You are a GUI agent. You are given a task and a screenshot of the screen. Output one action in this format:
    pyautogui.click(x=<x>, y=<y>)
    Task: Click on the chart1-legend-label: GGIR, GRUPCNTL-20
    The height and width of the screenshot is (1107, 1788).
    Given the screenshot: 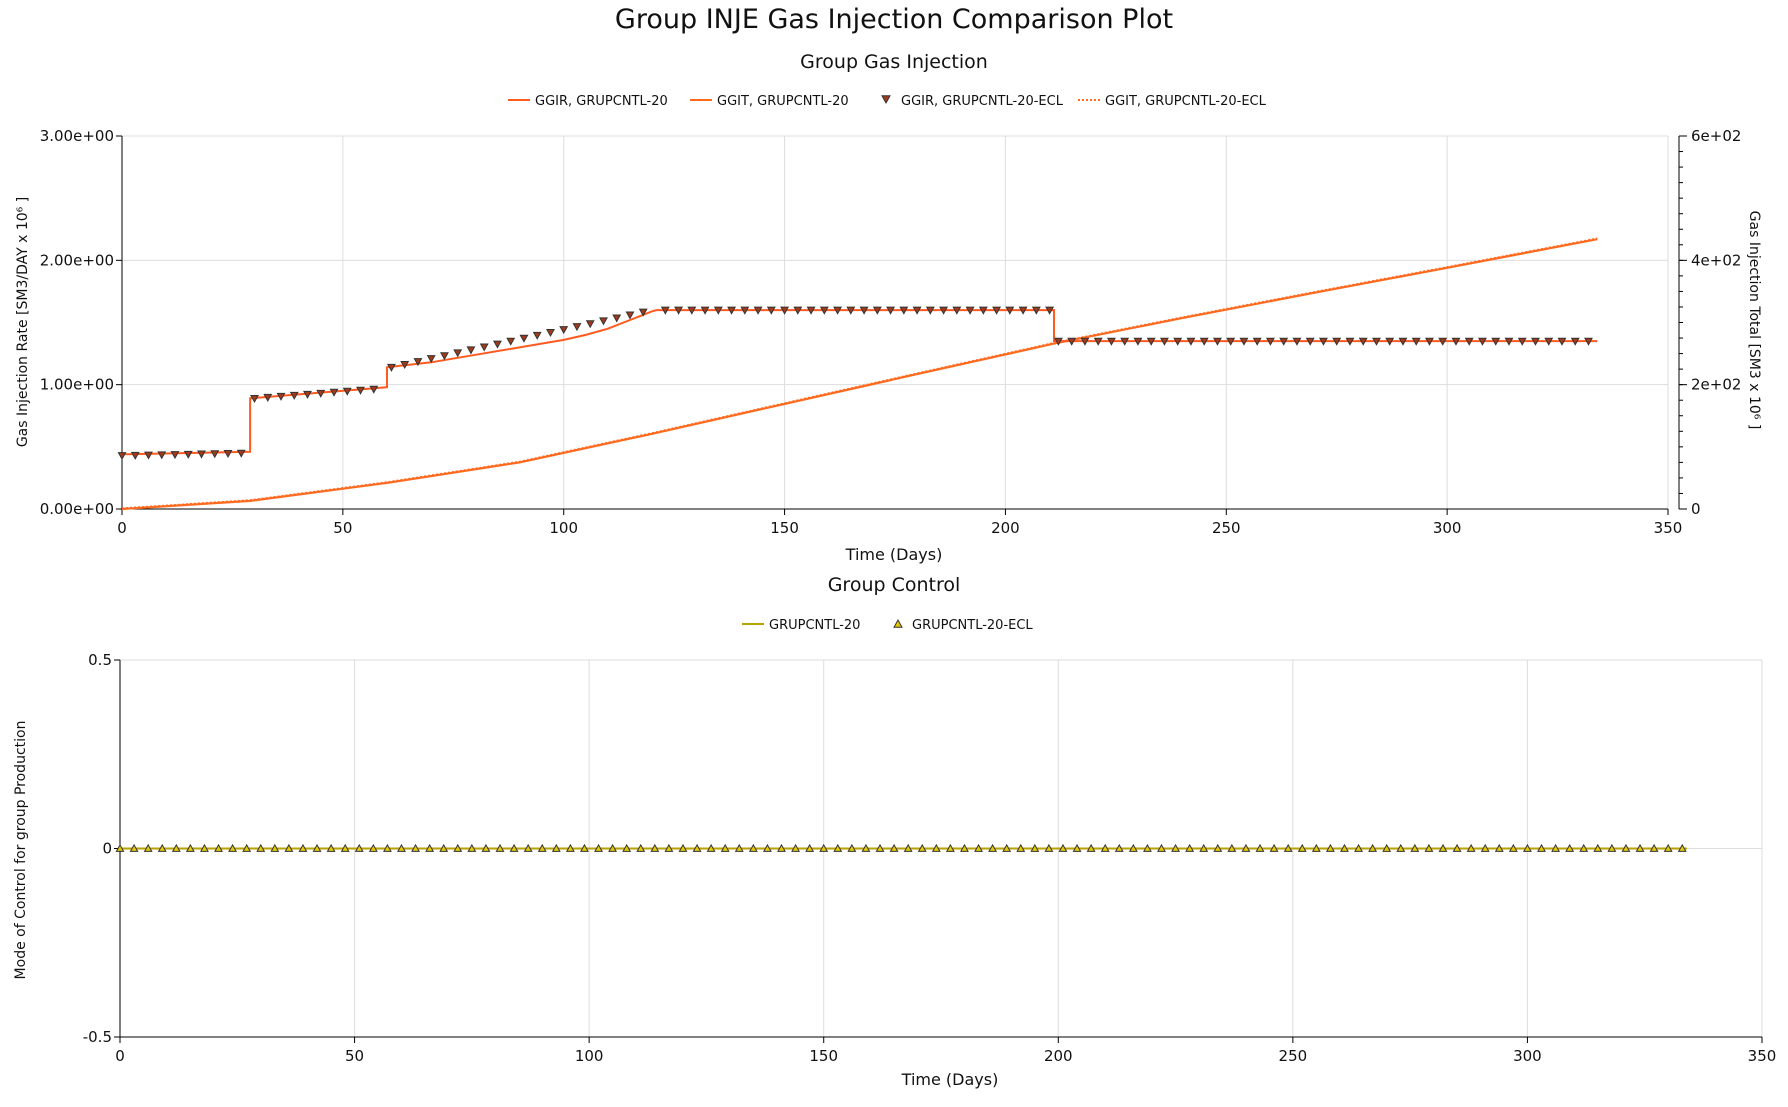 What is the action you would take?
    pyautogui.click(x=601, y=101)
    